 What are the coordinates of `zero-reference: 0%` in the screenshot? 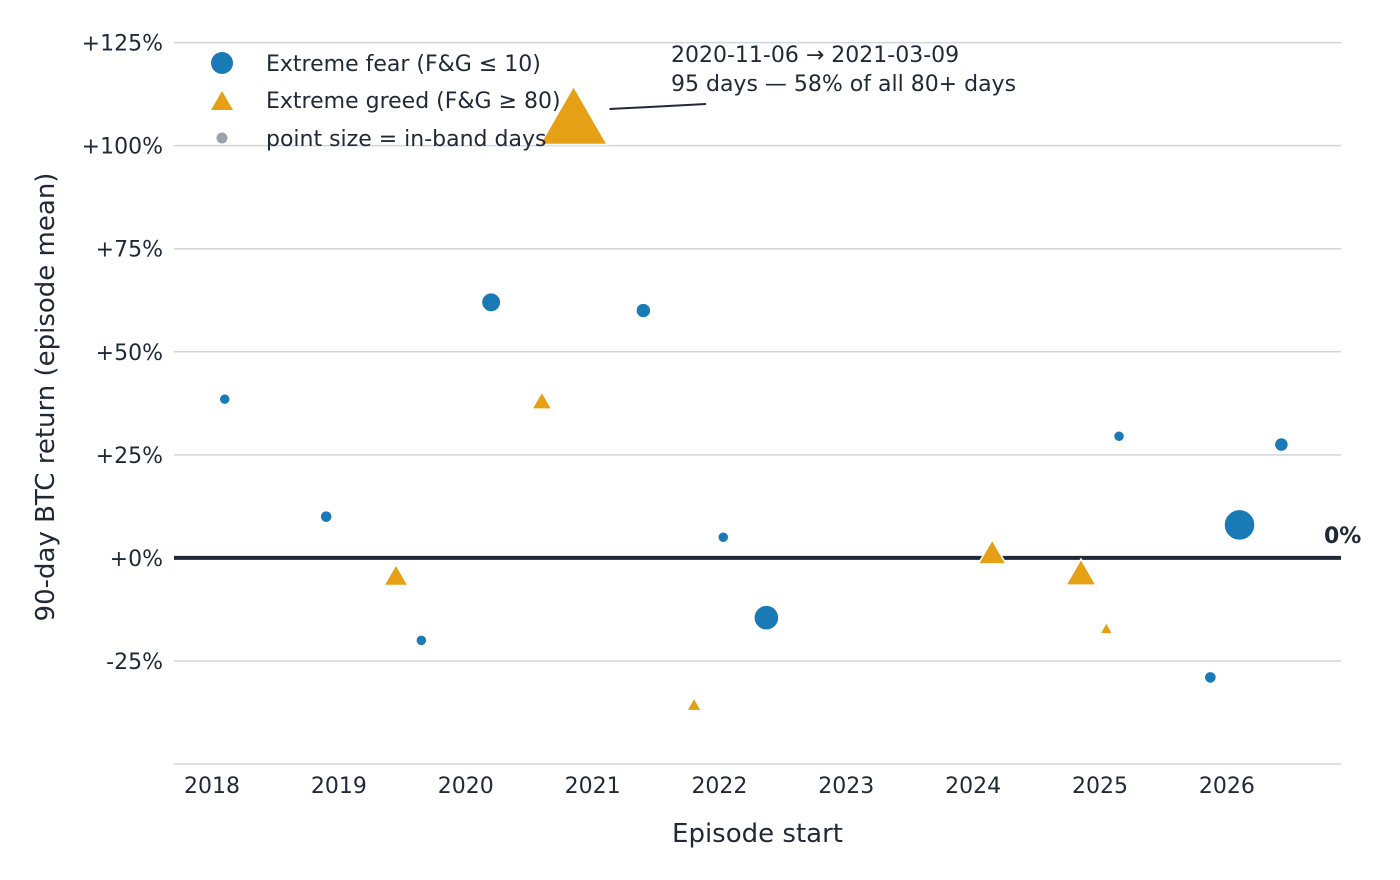 It's located at (767, 542).